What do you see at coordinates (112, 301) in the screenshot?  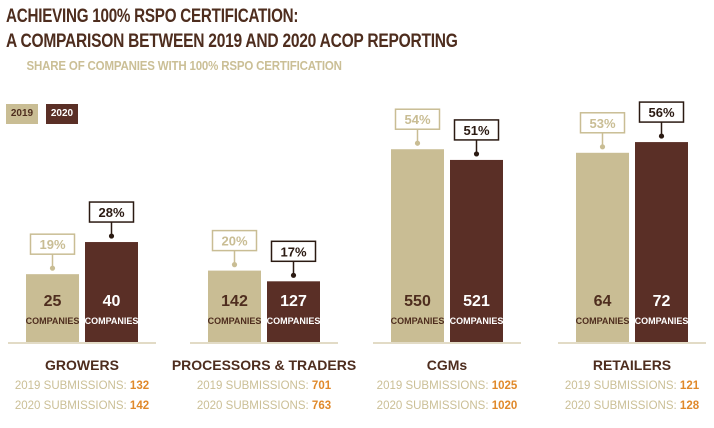 I see `bar-count-2020-0: 40` at bounding box center [112, 301].